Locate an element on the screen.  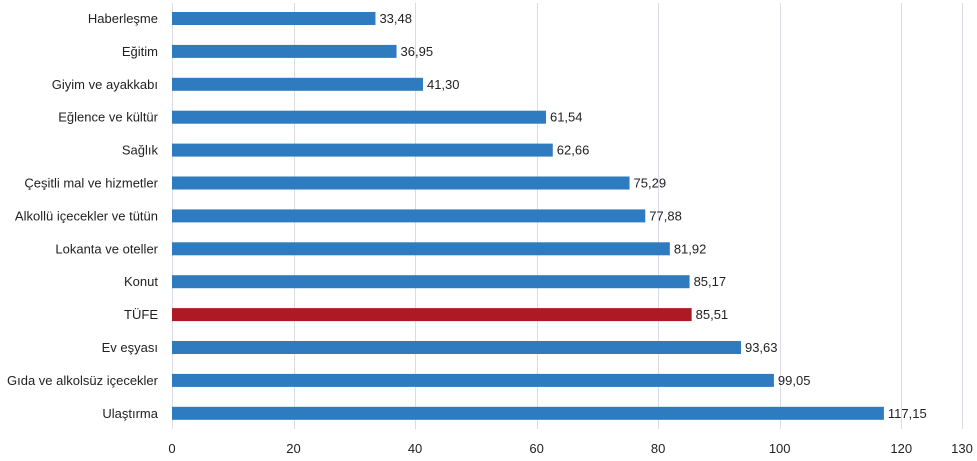
value-label-10: 85,51 is located at coordinates (712, 314).